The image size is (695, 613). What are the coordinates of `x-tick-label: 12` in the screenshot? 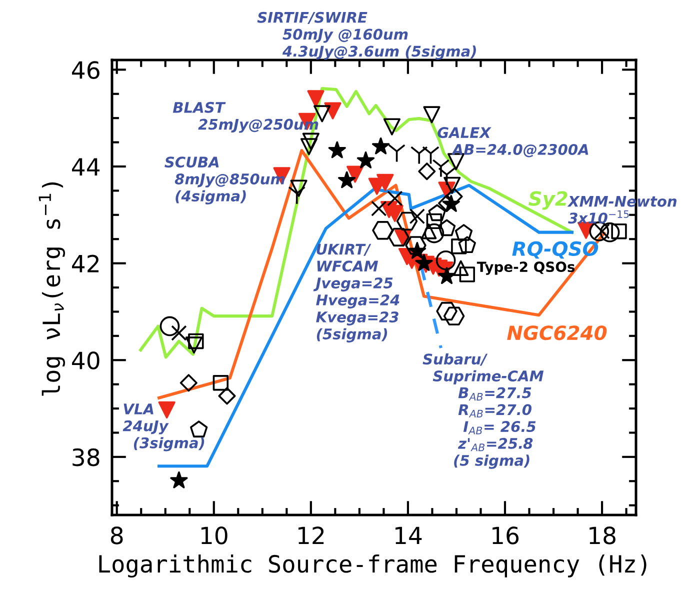 It's located at (311, 535).